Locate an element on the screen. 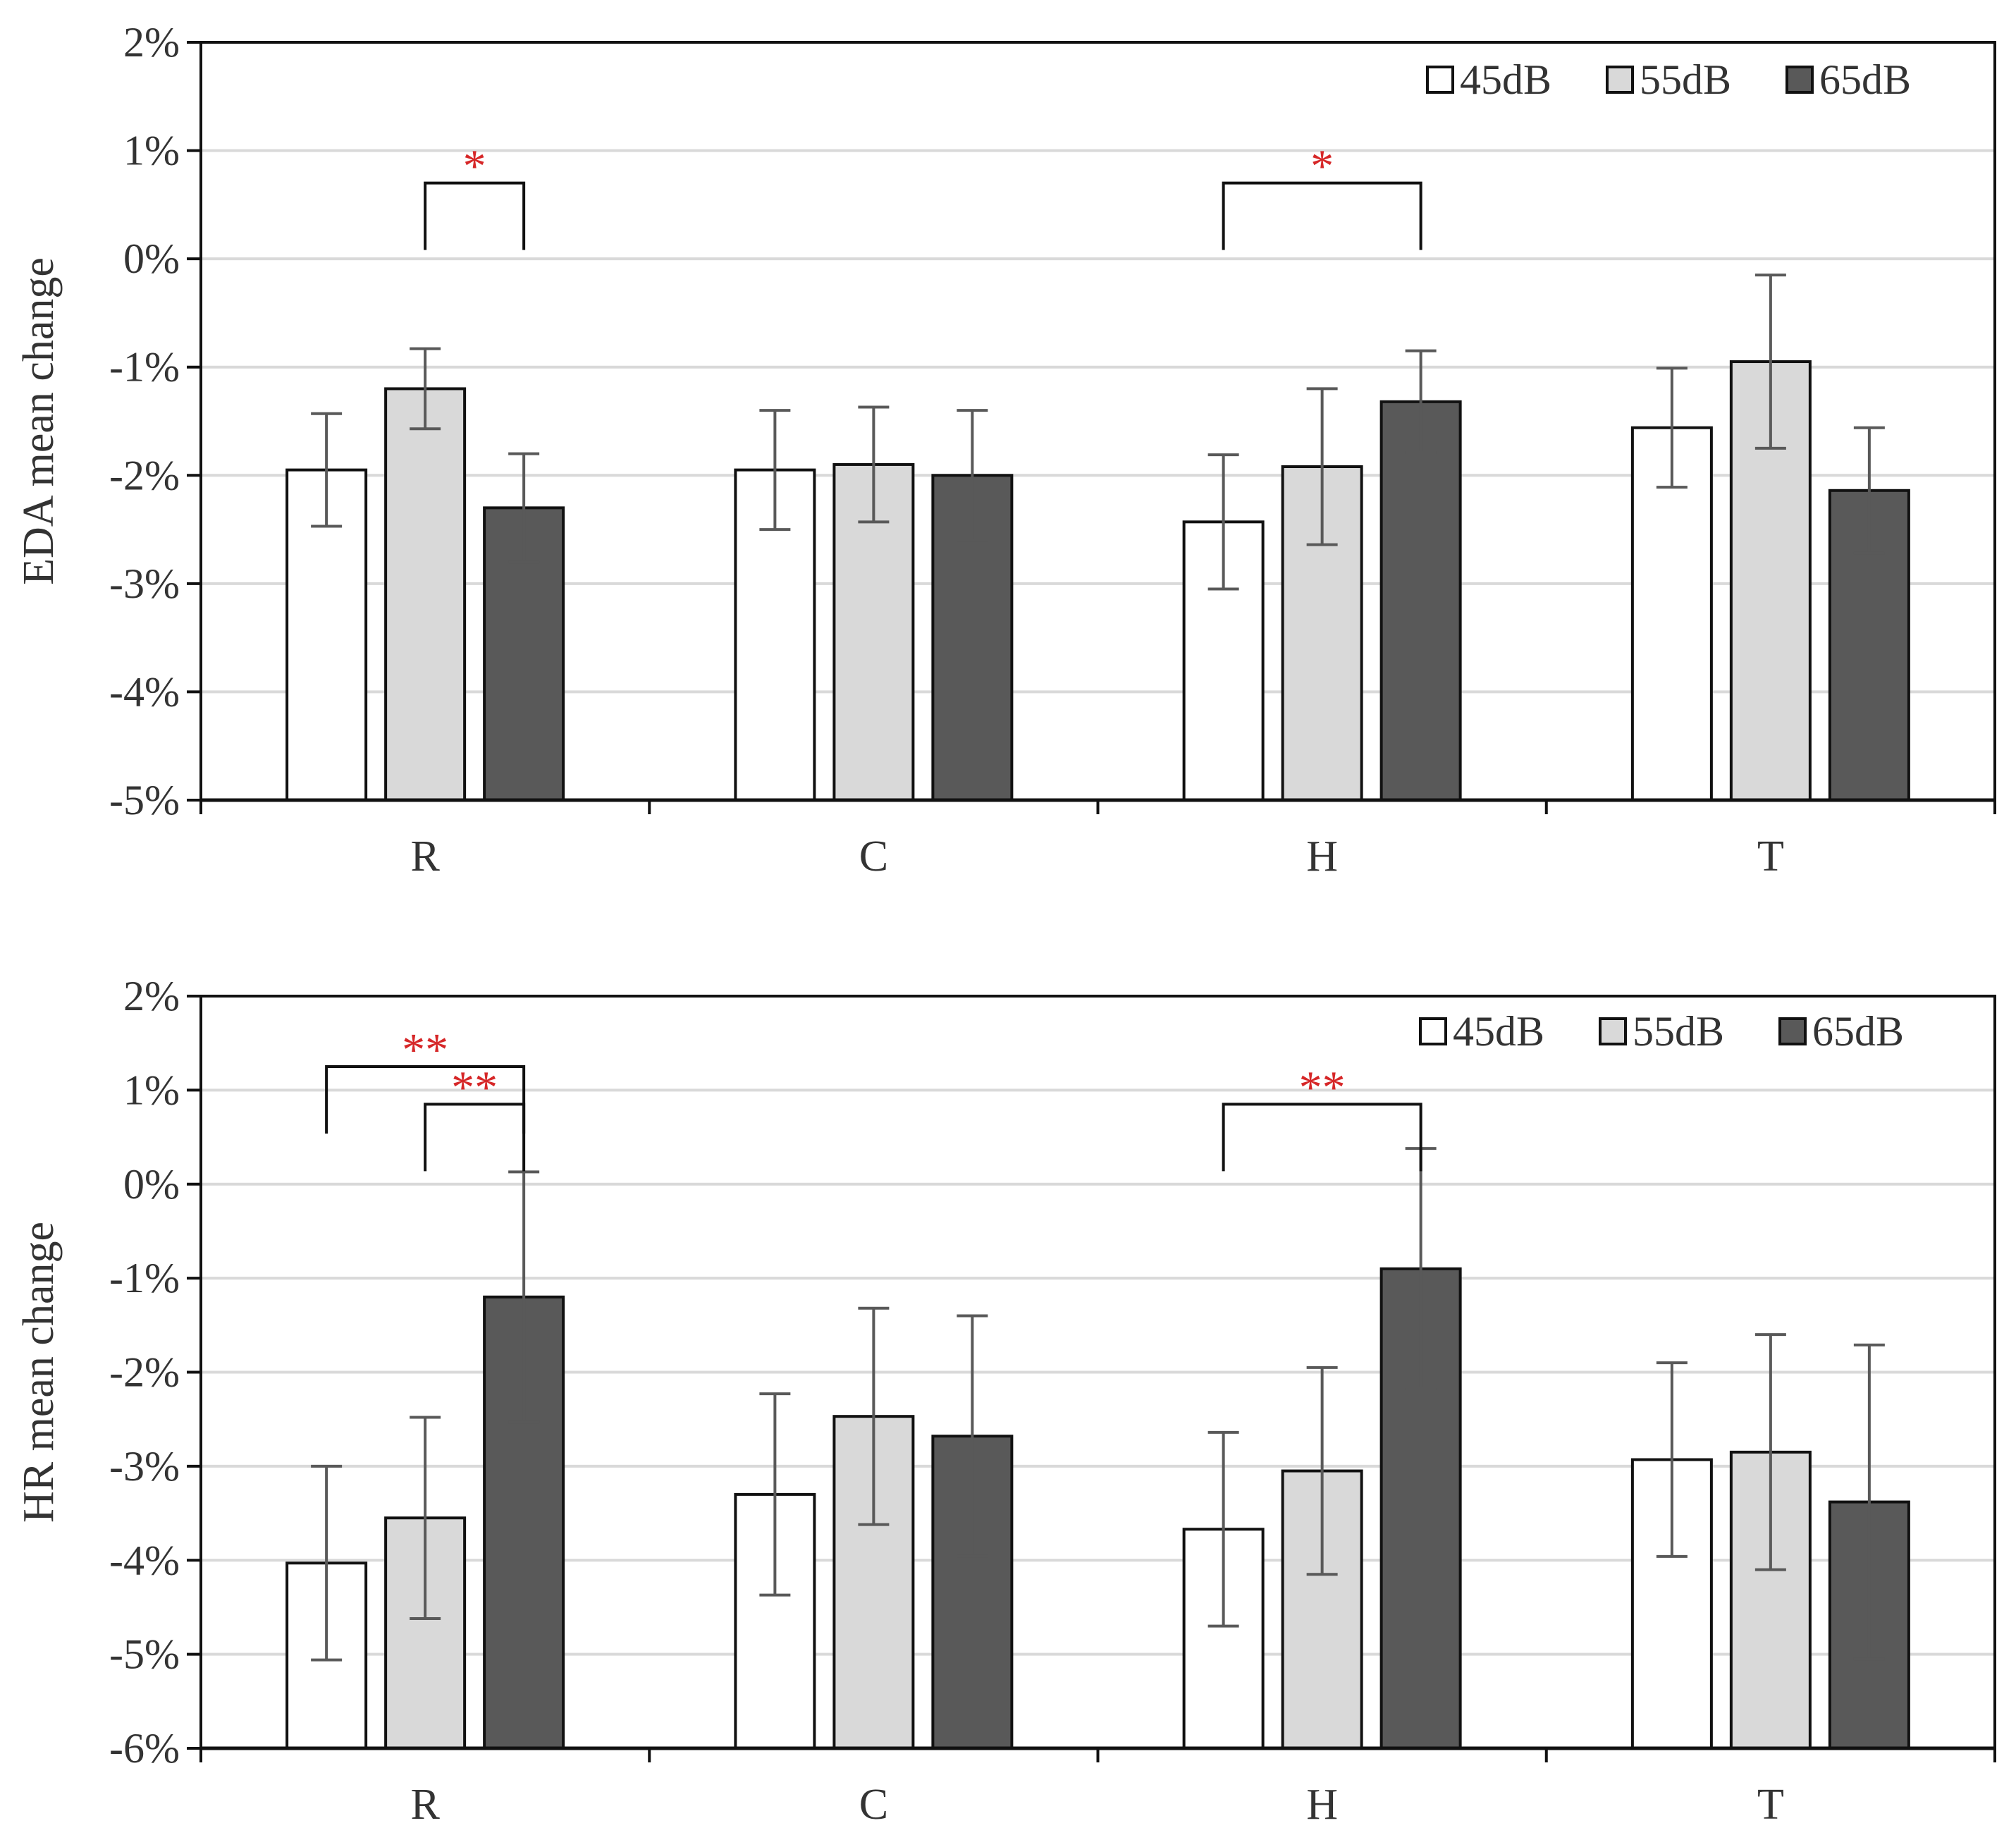  eda-legend: 45dB 55dB 65dB is located at coordinates (1668, 79).